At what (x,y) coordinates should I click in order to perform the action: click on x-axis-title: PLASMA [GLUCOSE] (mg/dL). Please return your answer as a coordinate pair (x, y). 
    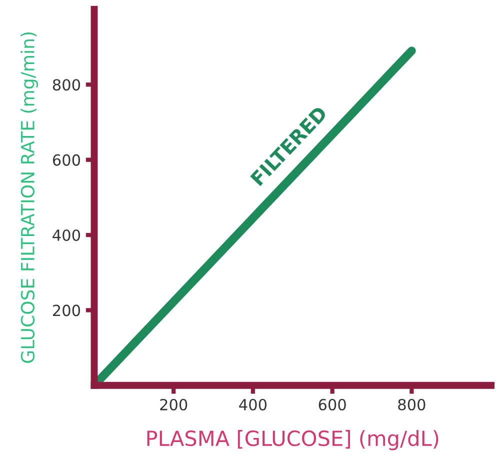
    Looking at the image, I should click on (292, 440).